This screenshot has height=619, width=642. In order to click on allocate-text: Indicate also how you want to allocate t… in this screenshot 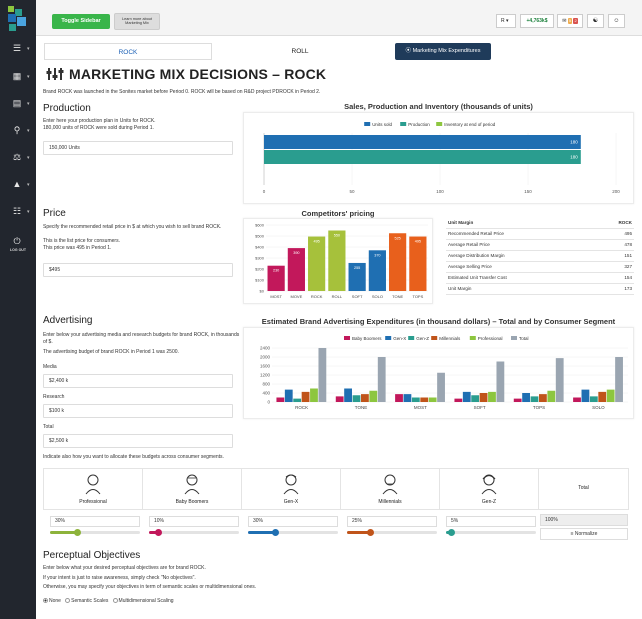, I will do `click(133, 457)`.